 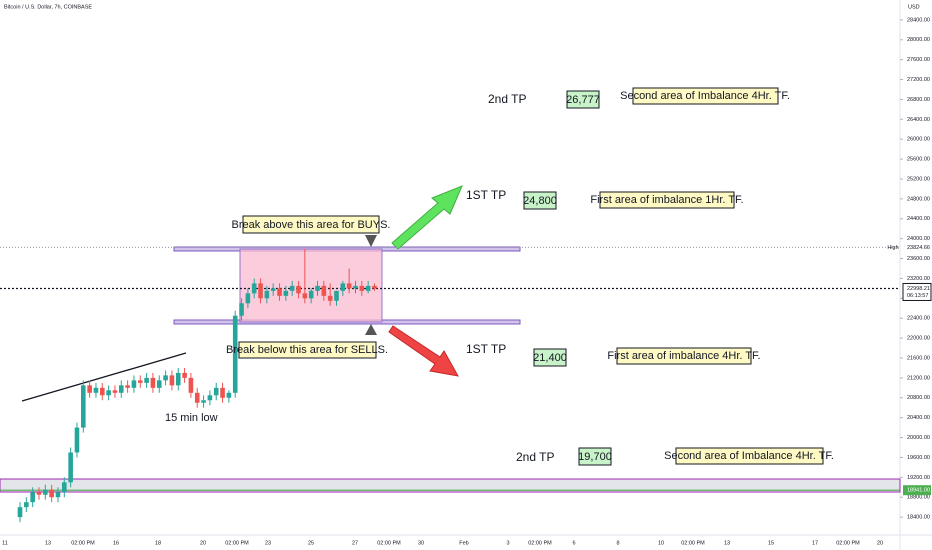 What do you see at coordinates (5, 543) in the screenshot?
I see `x-tick-label: 11` at bounding box center [5, 543].